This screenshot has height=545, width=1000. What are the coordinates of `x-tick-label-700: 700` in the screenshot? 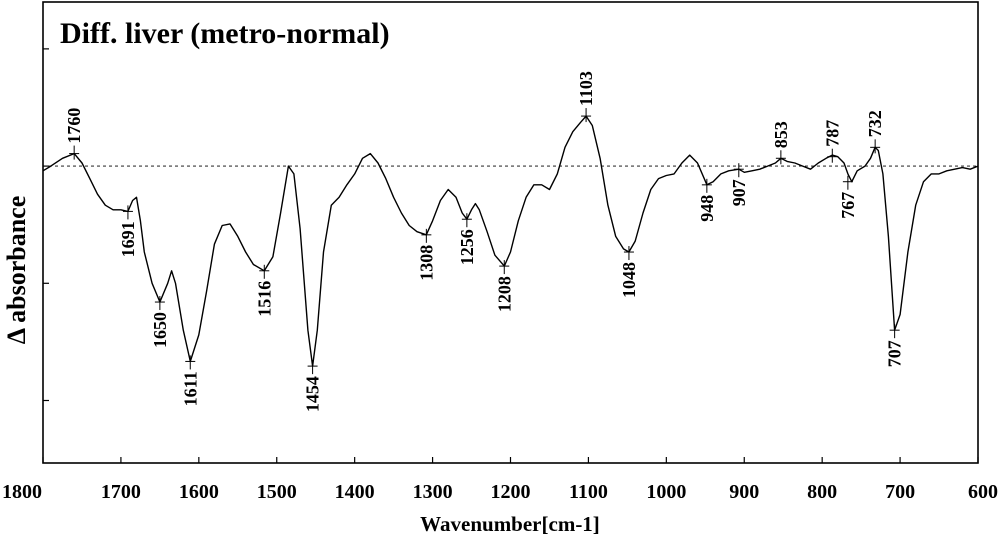 It's located at (900, 492).